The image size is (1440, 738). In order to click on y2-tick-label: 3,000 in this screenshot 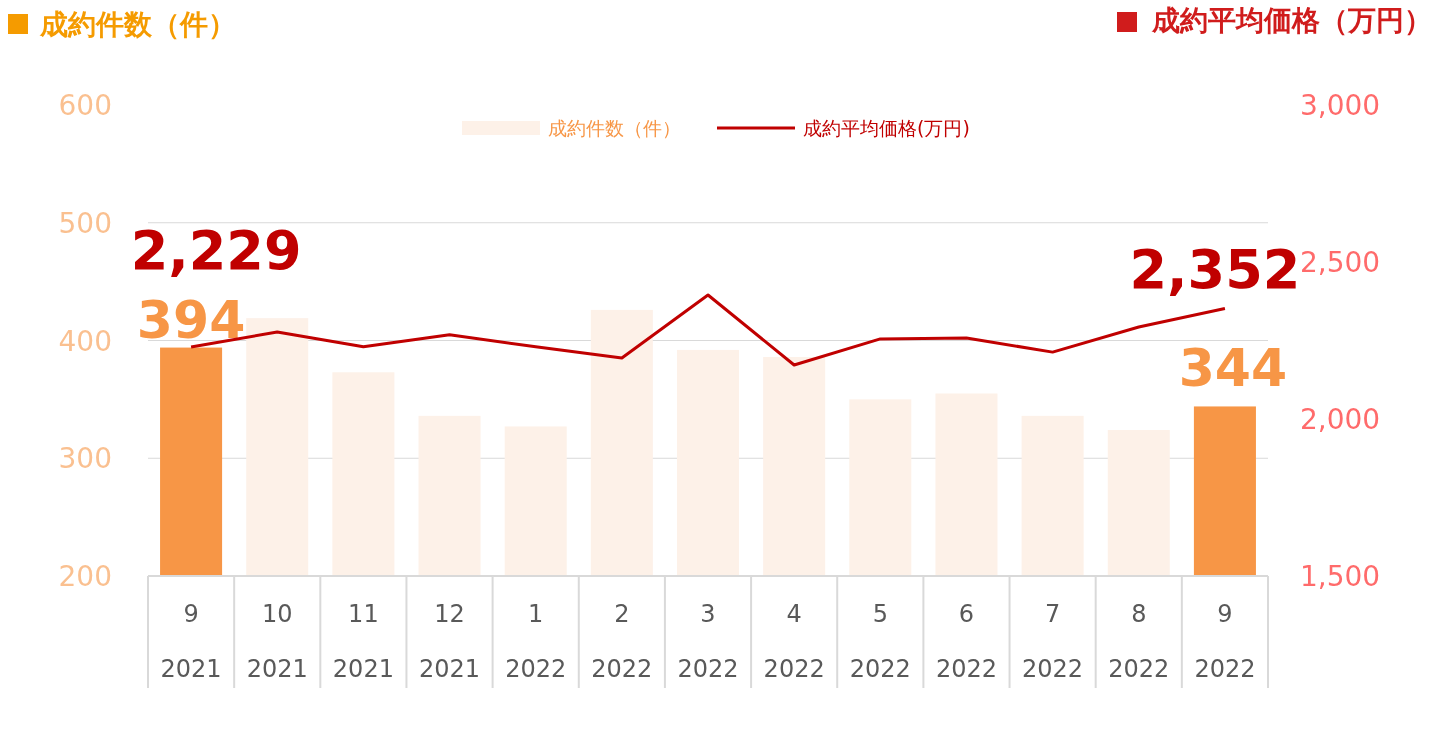, I will do `click(1340, 105)`.